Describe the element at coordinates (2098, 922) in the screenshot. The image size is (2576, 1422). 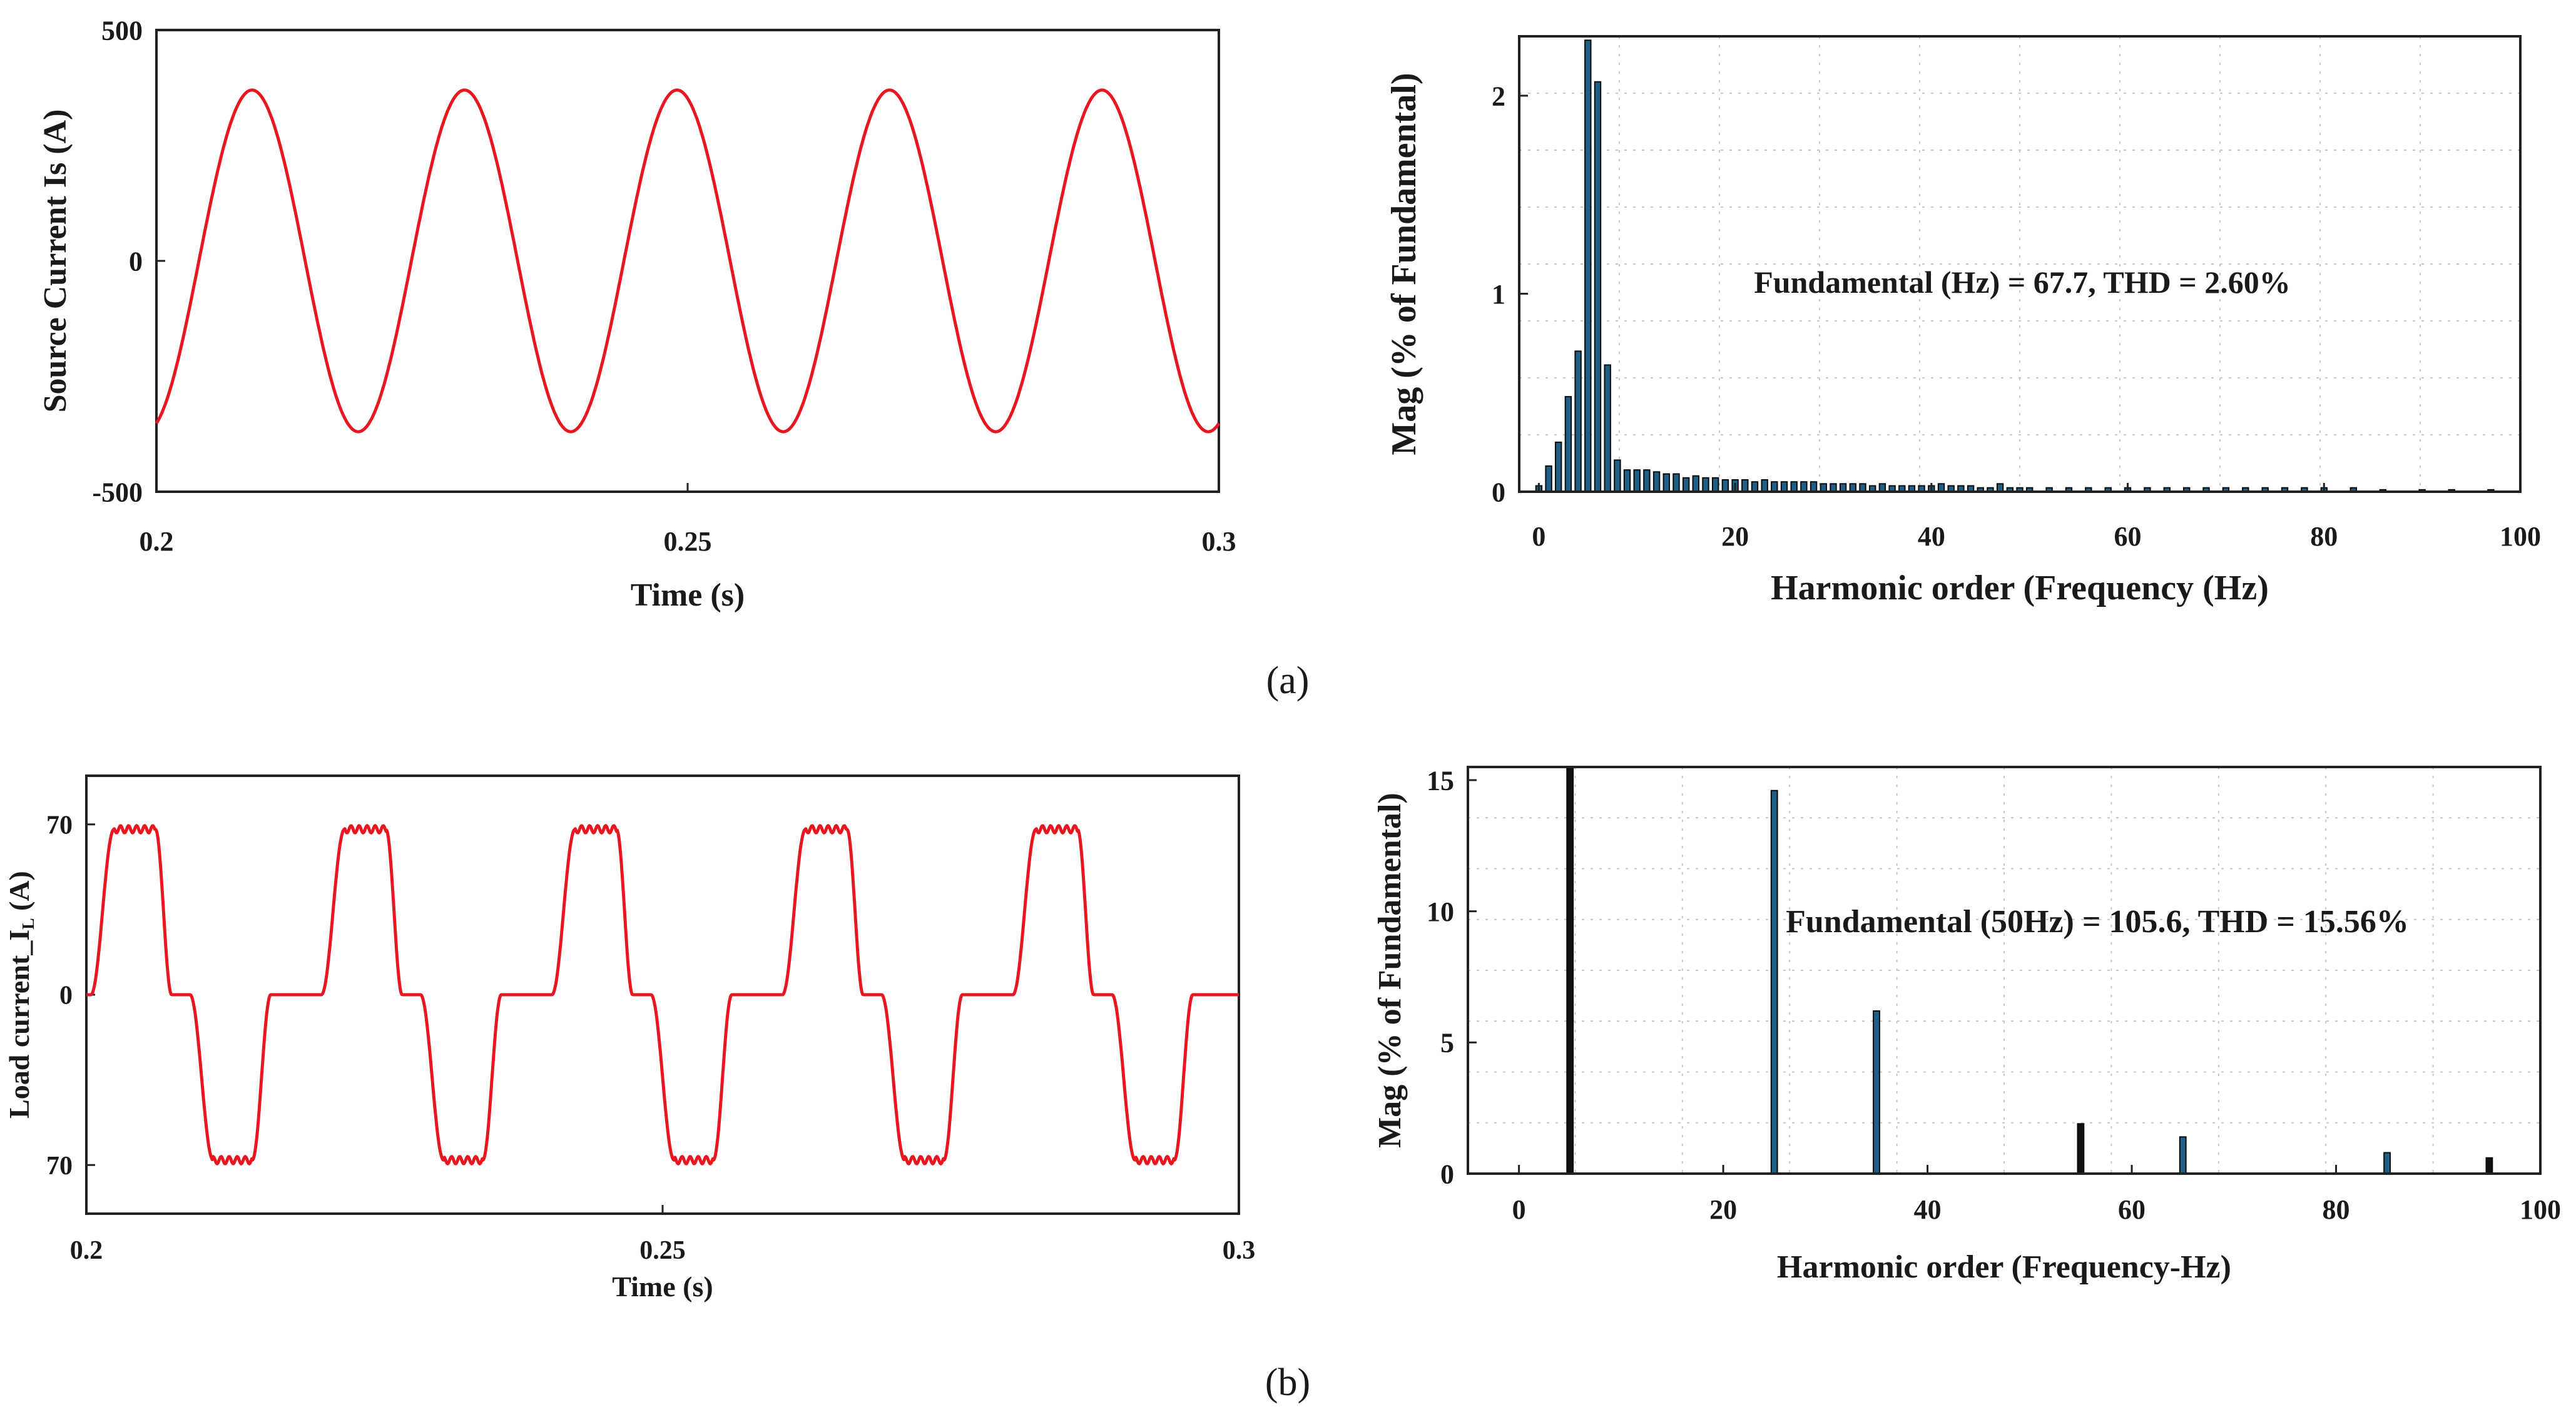
I see `annotation: Fundamental (50Hz) = 105.6, THD = 15.56%` at that location.